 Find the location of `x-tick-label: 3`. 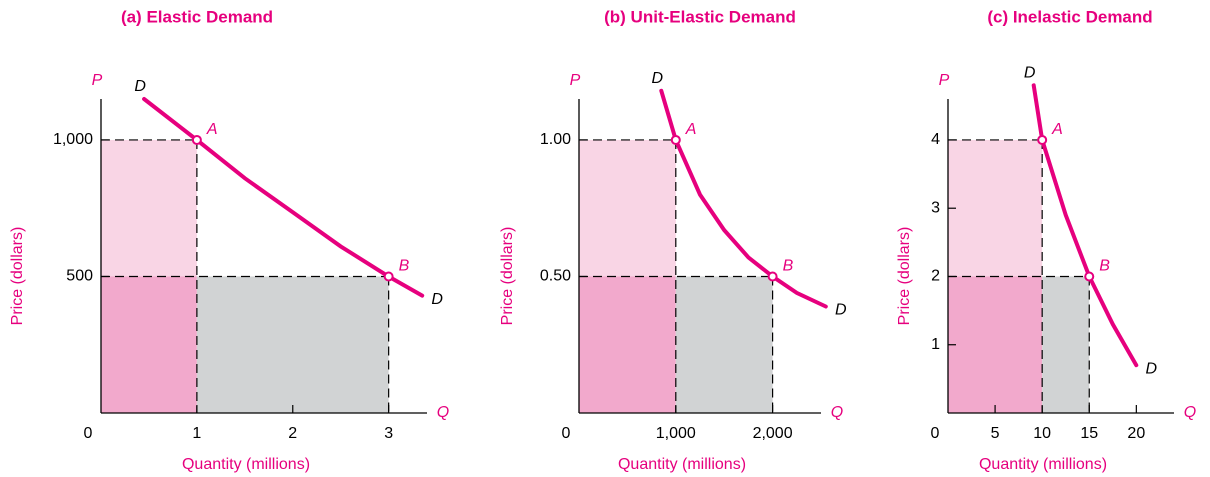

x-tick-label: 3 is located at coordinates (388, 433).